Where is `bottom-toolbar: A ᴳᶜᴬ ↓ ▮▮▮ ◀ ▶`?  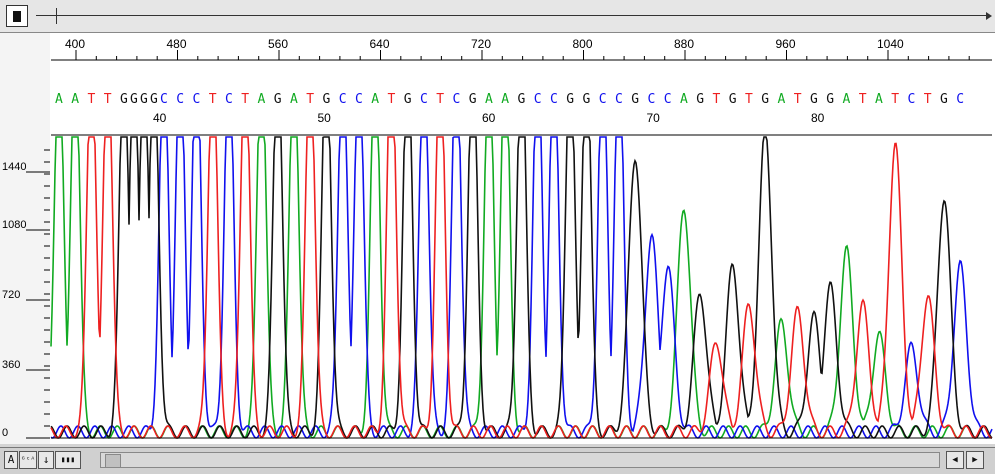 bottom-toolbar: A ᴳᶜᴬ ↓ ▮▮▮ ◀ ▶ is located at coordinates (497, 460).